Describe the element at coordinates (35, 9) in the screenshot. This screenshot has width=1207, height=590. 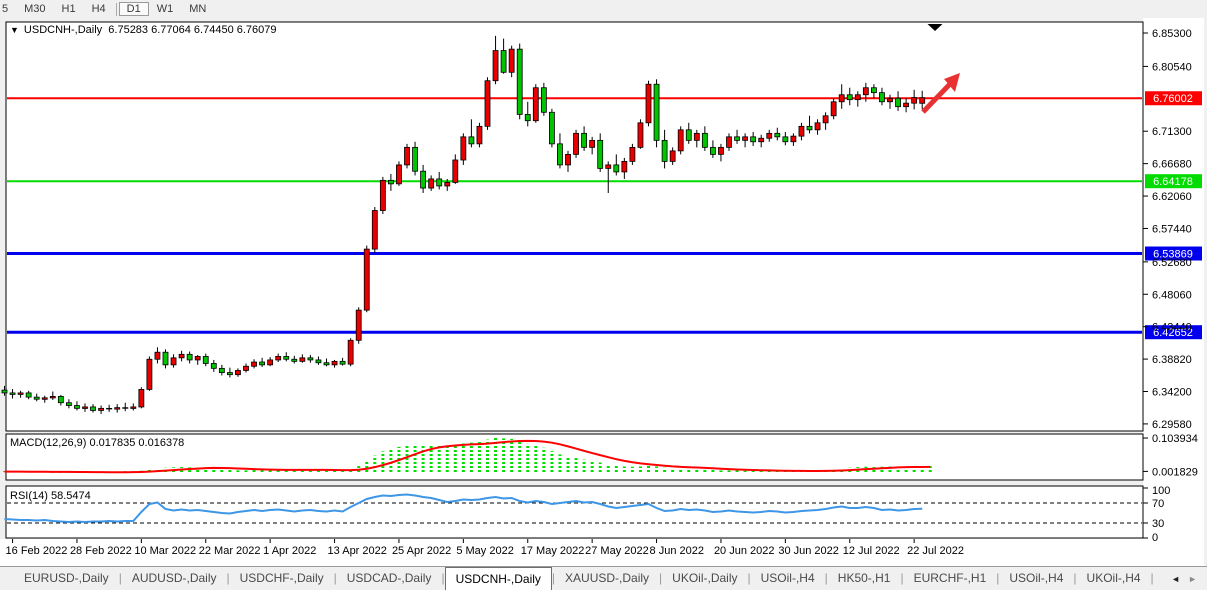
I see `timeframe-button-m30: M30` at that location.